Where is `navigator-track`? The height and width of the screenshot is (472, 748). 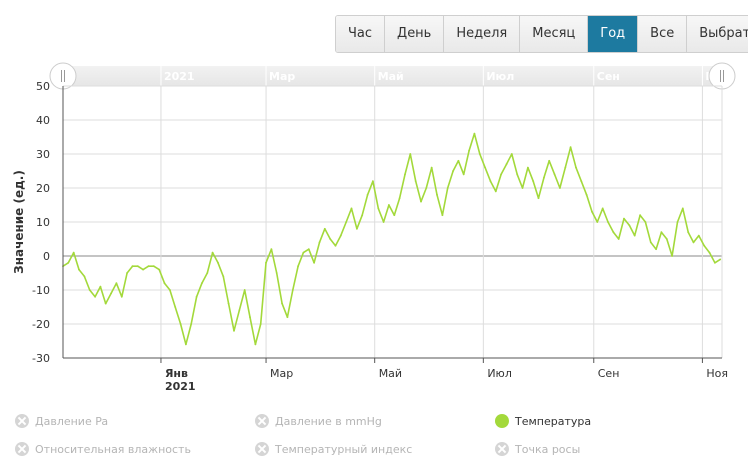 navigator-track is located at coordinates (392, 76).